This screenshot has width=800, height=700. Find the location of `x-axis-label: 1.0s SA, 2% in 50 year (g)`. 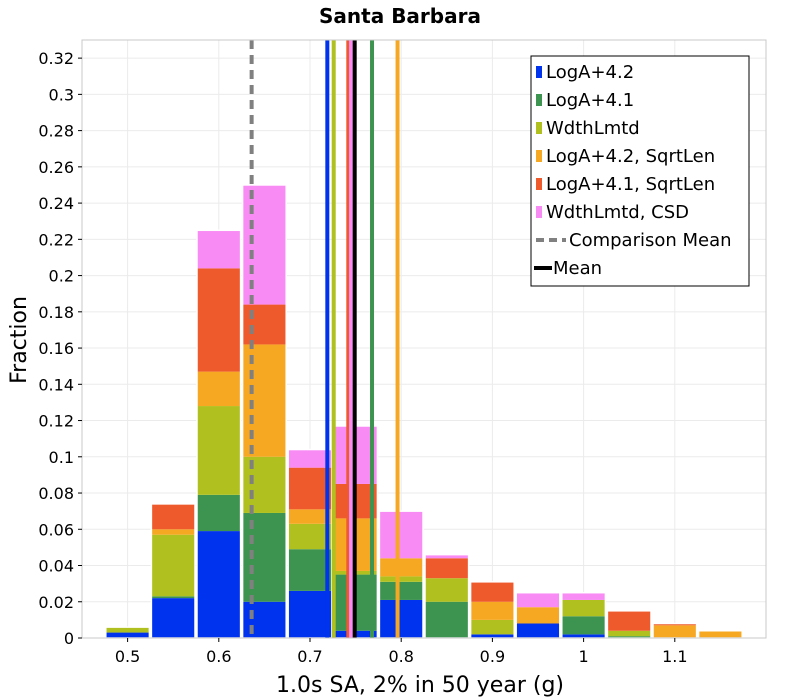

x-axis-label: 1.0s SA, 2% in 50 year (g) is located at coordinates (420, 685).